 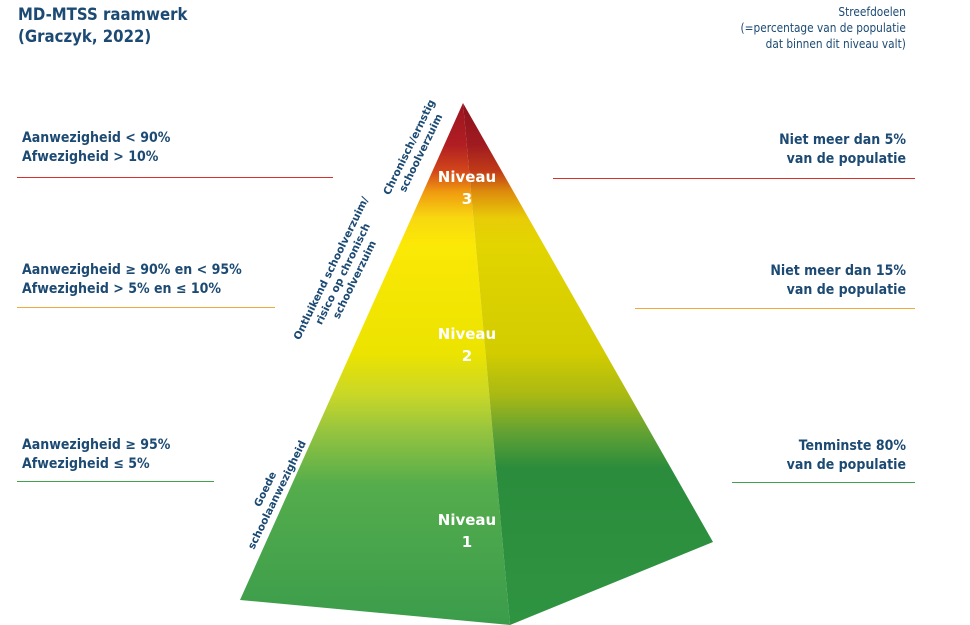 What do you see at coordinates (842, 140) in the screenshot?
I see `target-level-3-line-1: Niet meer dan 5%` at bounding box center [842, 140].